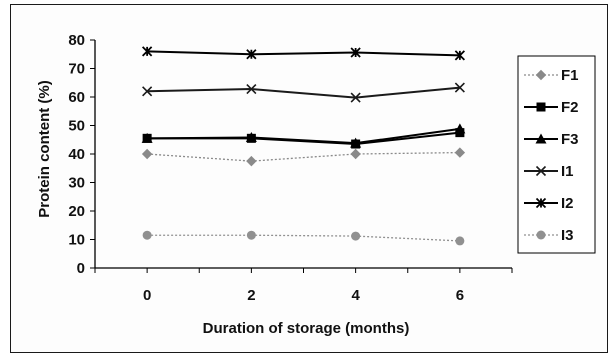 The width and height of the screenshot is (613, 358). I want to click on legend-label-f2: F2, so click(570, 107).